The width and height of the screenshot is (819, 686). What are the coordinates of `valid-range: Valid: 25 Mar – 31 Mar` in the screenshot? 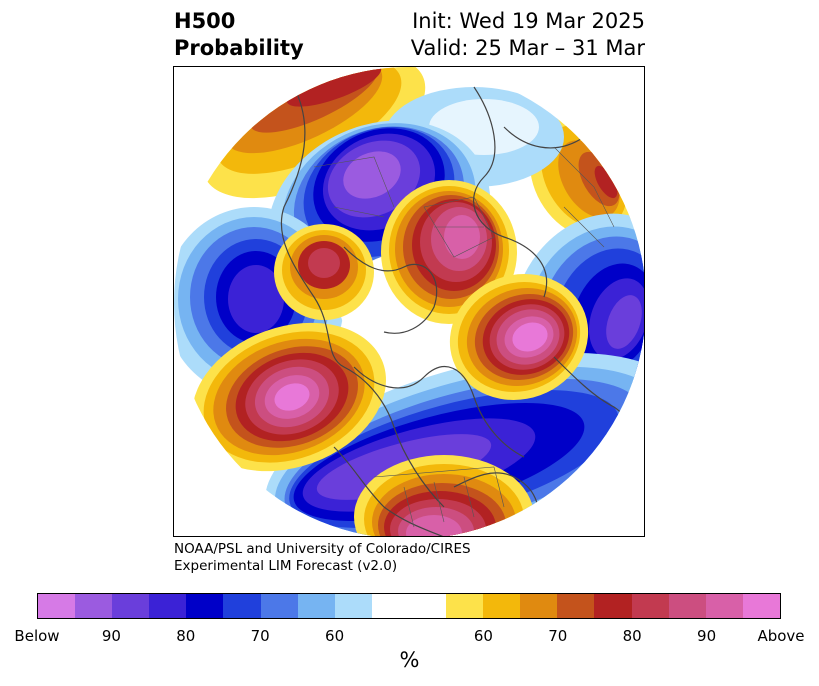 It's located at (527, 48).